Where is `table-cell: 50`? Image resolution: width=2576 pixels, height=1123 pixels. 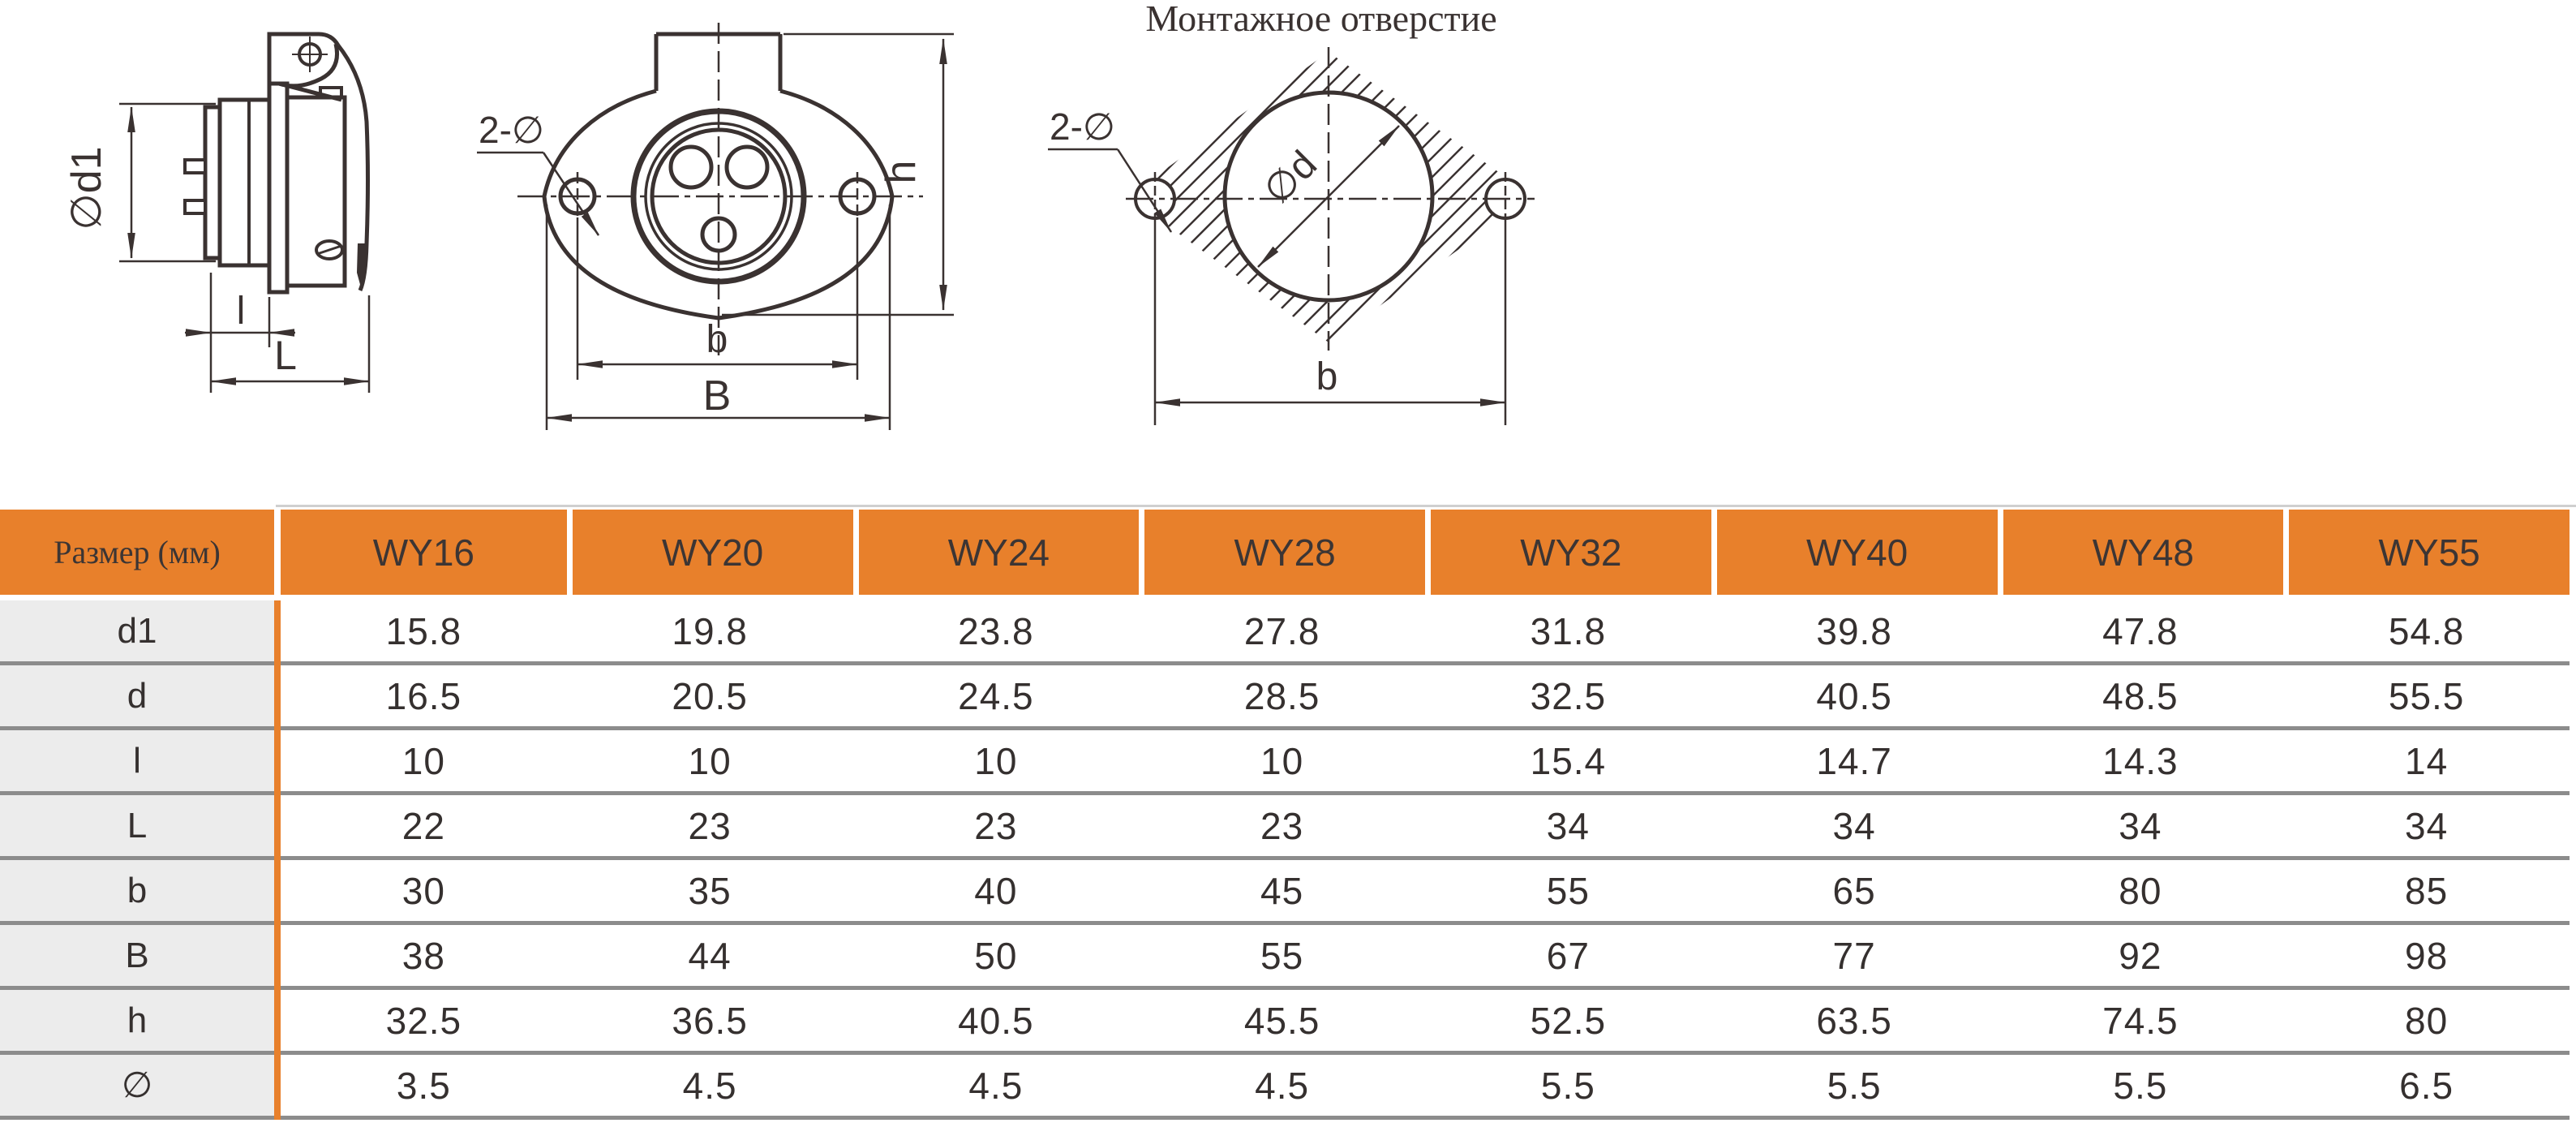 table-cell: 50 is located at coordinates (996, 957).